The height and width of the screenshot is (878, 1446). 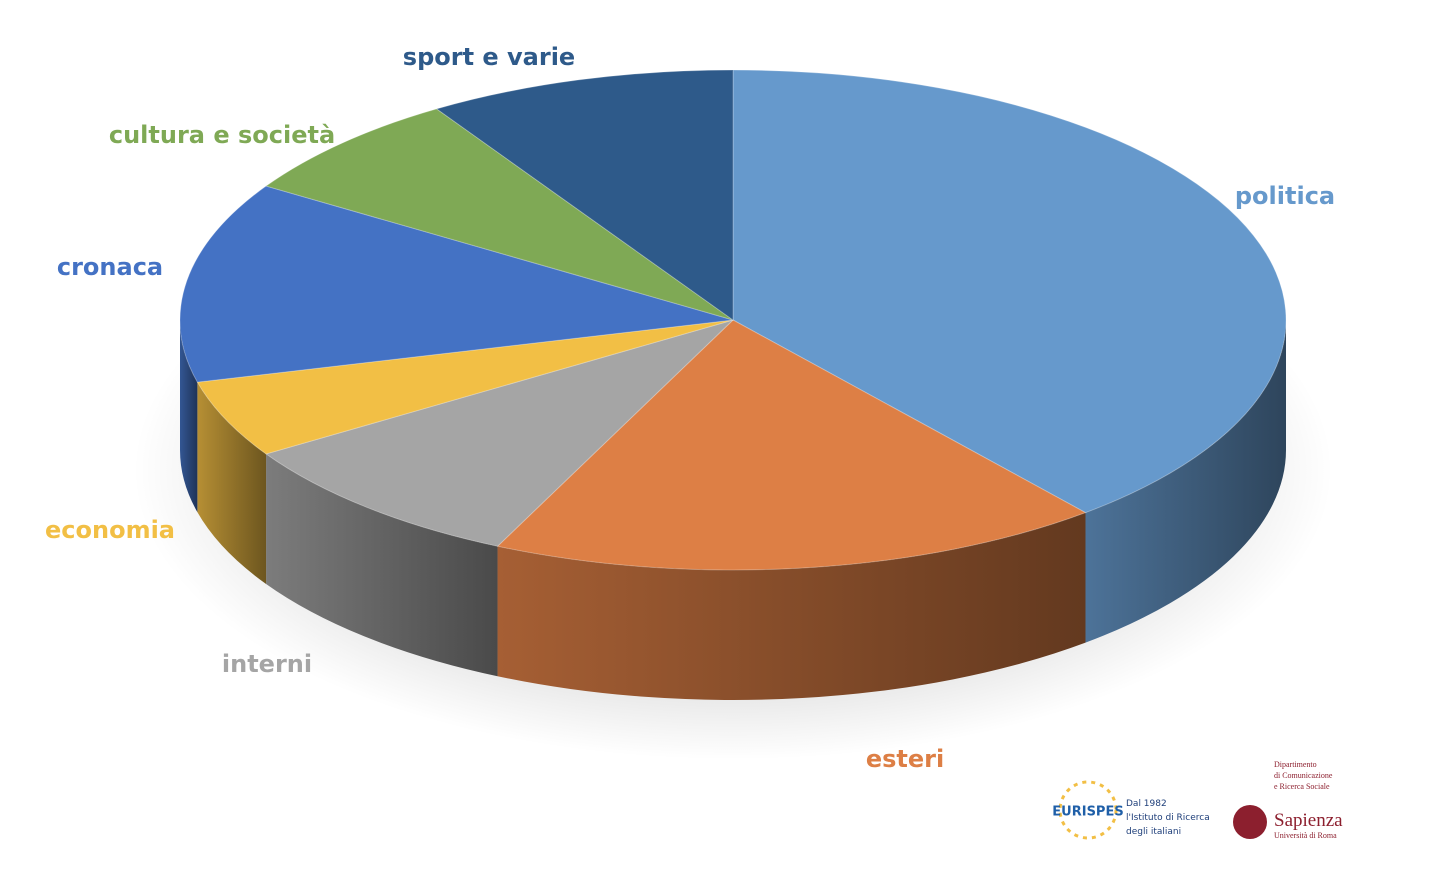 I want to click on logo-line: Dal 1982, so click(x=1146, y=804).